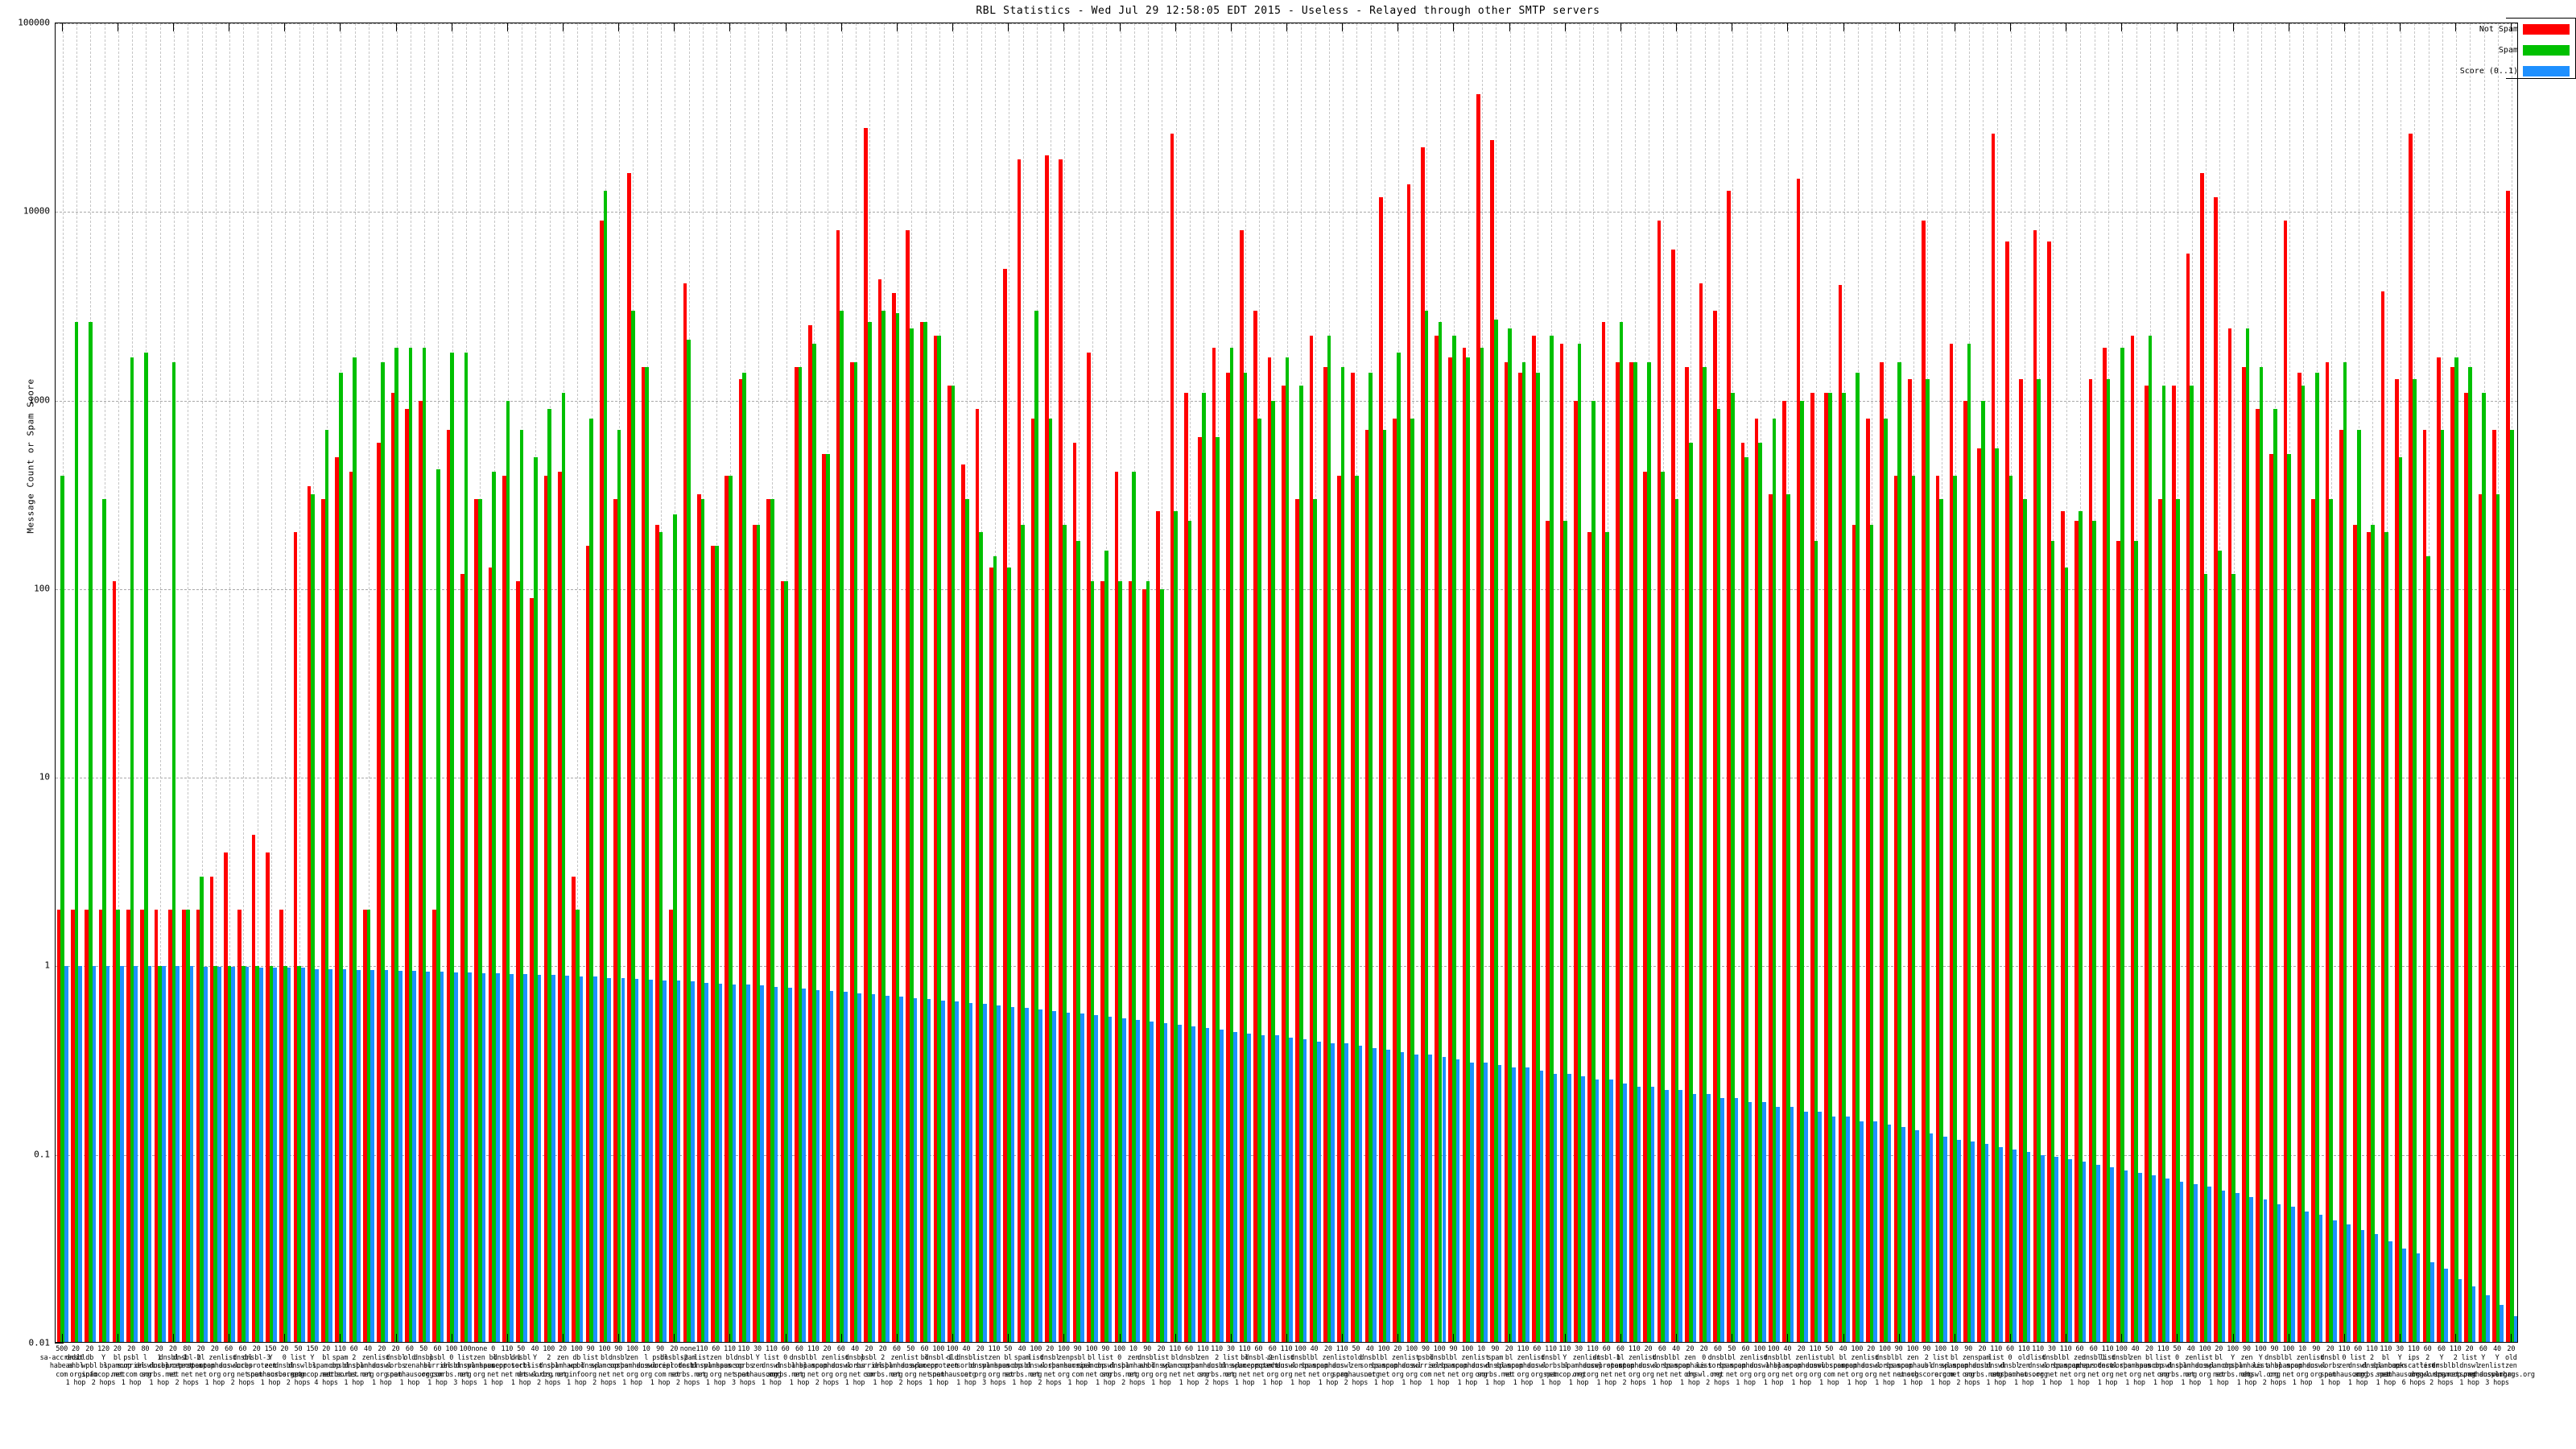  What do you see at coordinates (76, 1366) in the screenshot?
I see `x-axis-tick-label: 20 dnsbl ahbl org 1 hop` at bounding box center [76, 1366].